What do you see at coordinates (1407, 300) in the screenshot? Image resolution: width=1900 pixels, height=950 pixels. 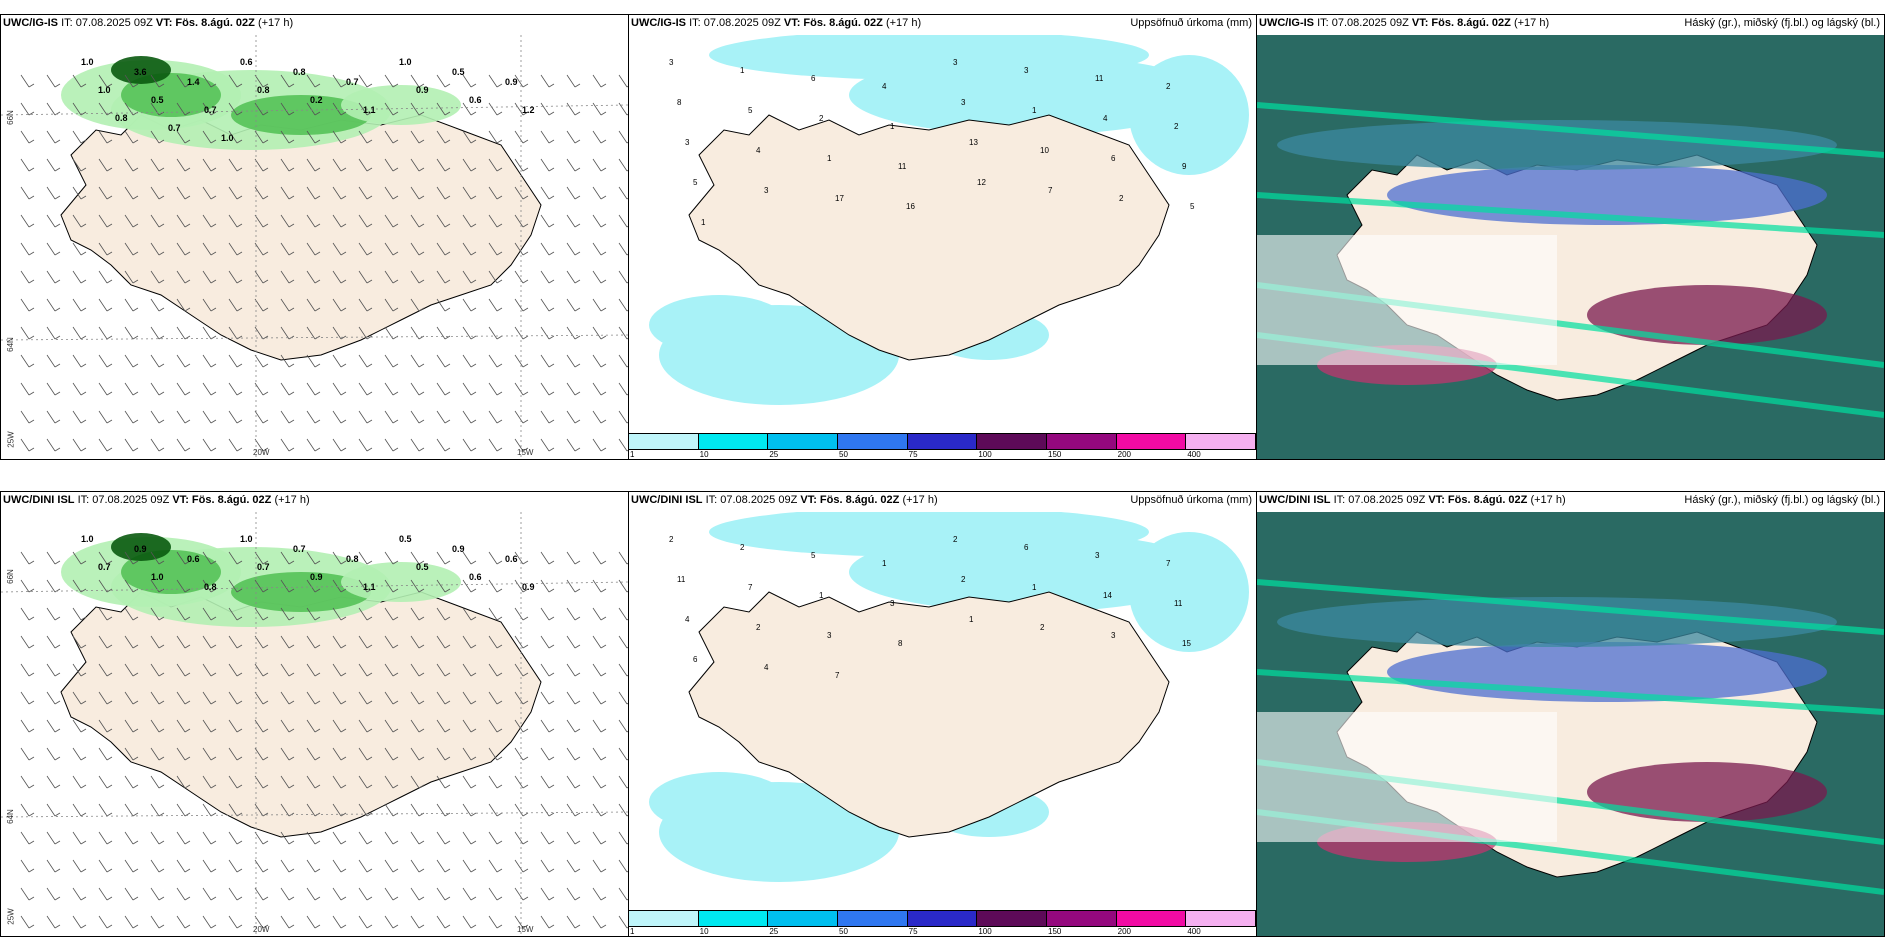 I see `clear-area` at bounding box center [1407, 300].